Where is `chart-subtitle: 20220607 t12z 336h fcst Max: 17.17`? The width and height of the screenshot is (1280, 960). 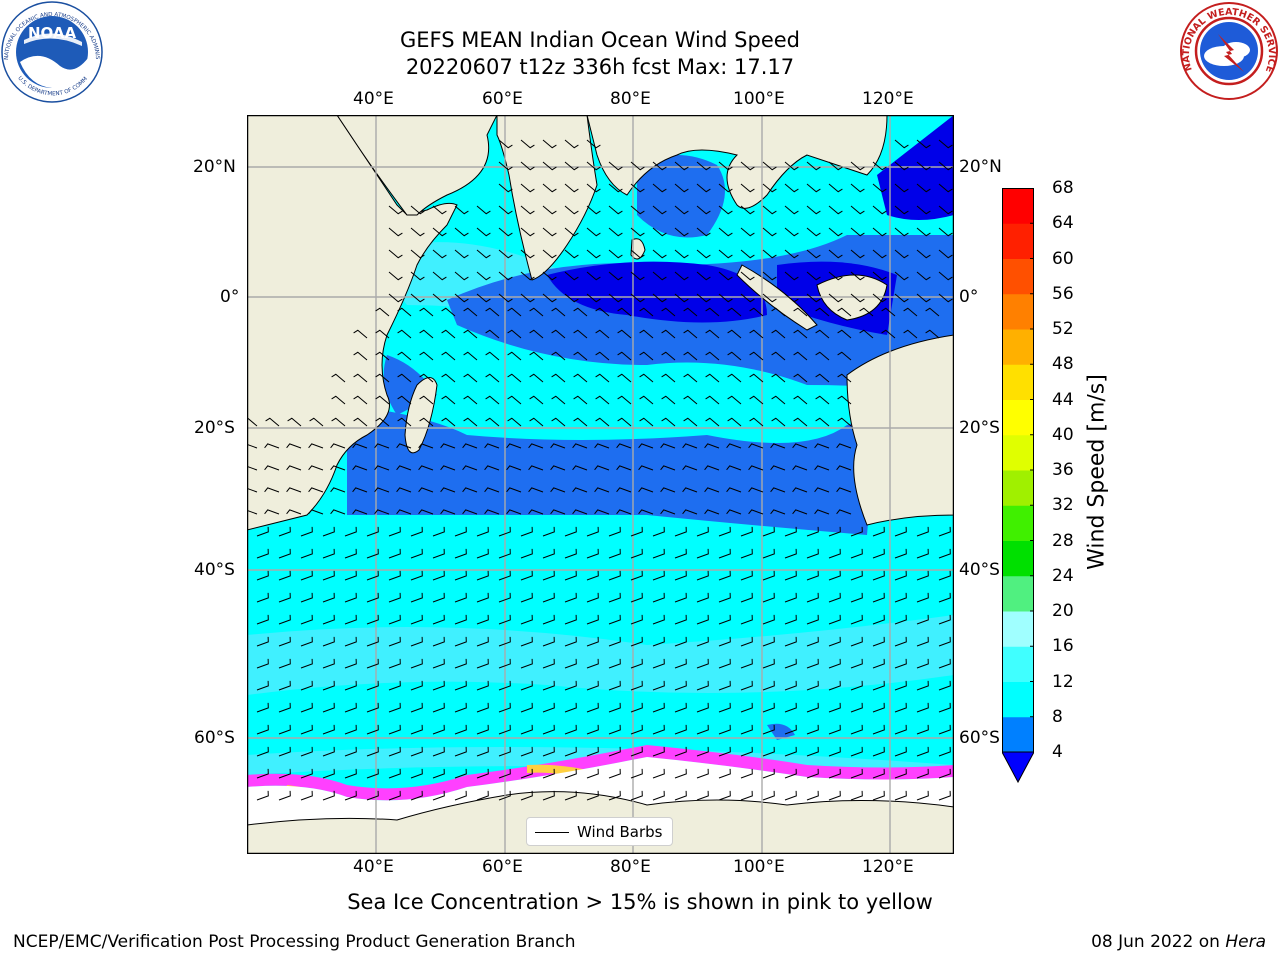
chart-subtitle: 20220607 t12z 336h fcst Max: 17.17 is located at coordinates (600, 67).